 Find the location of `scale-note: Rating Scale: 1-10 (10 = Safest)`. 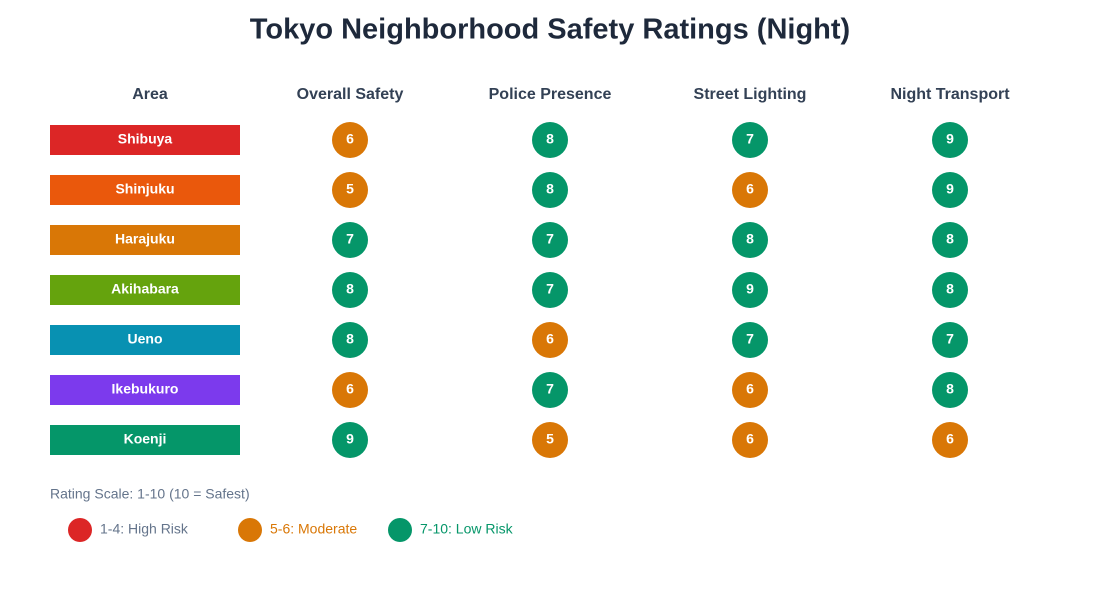

scale-note: Rating Scale: 1-10 (10 = Safest) is located at coordinates (150, 494).